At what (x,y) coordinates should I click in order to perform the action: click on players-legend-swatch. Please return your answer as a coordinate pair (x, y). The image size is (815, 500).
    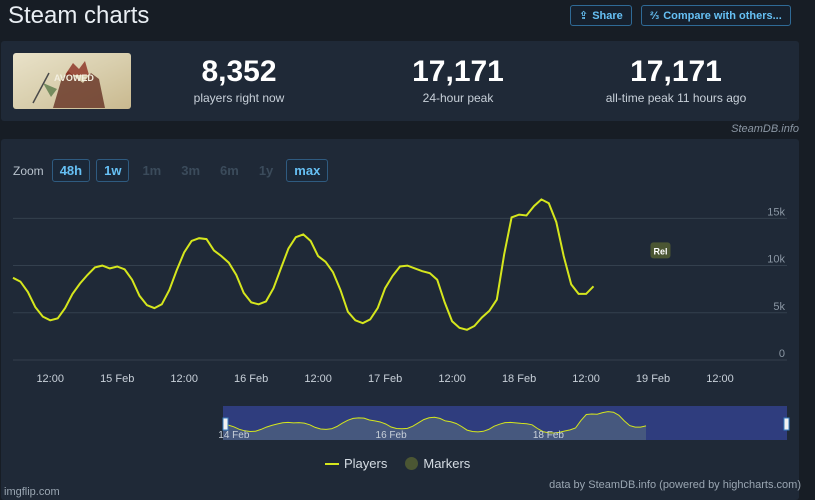
    Looking at the image, I should click on (332, 463).